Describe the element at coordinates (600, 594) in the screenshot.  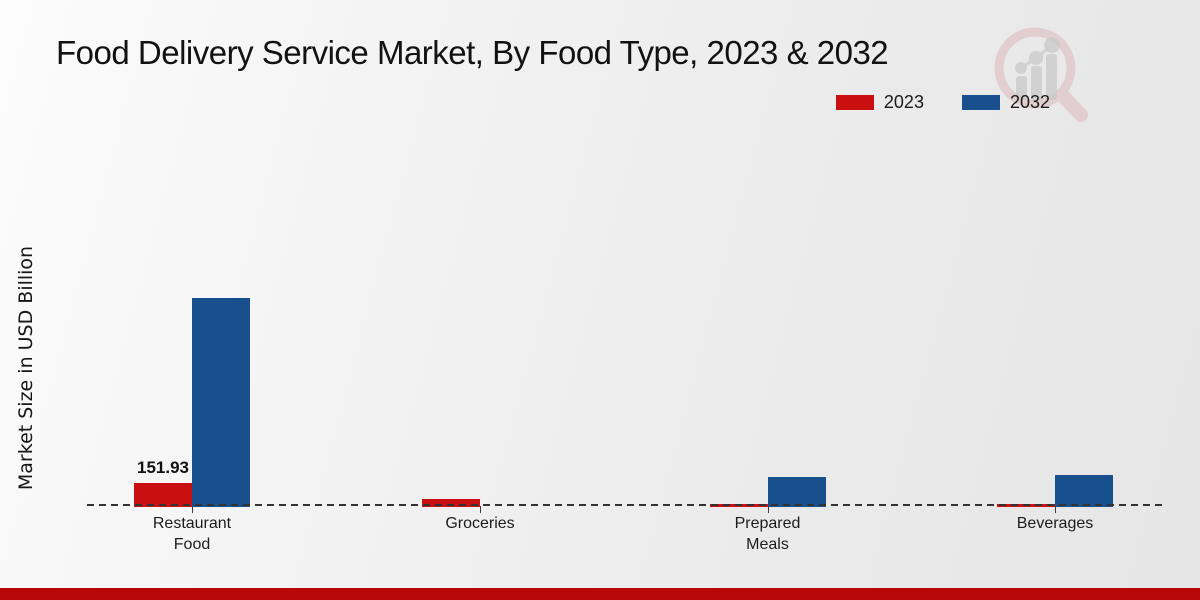
I see `bottom-accent-strip` at that location.